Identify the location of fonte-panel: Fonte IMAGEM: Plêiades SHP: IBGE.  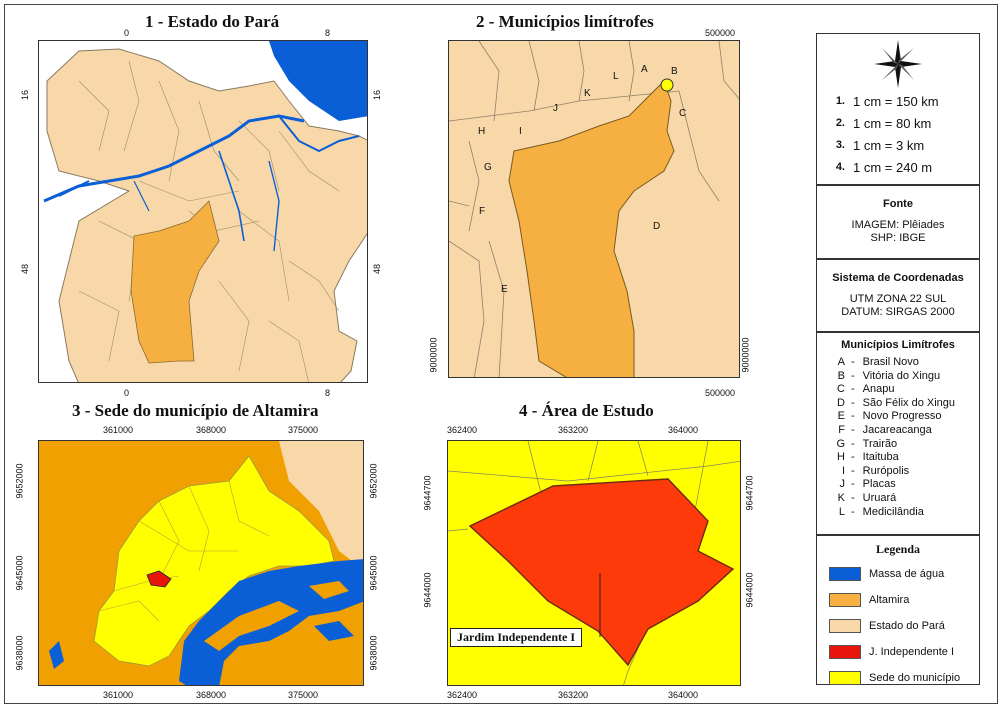
(898, 222).